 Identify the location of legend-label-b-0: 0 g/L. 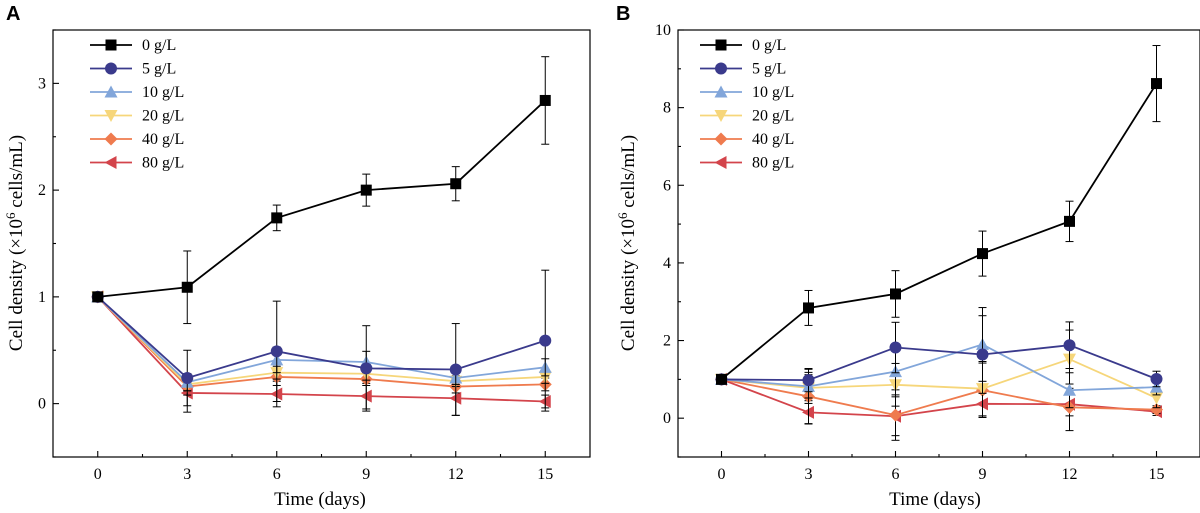
(769, 45).